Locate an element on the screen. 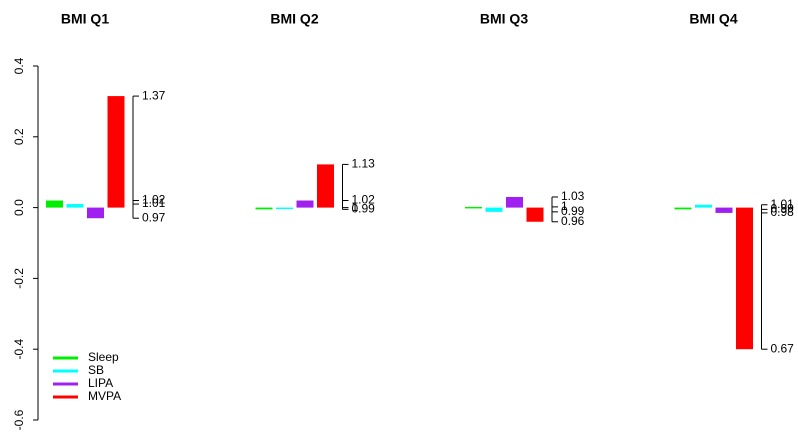 The width and height of the screenshot is (798, 434). panel-title: BMI Q4 is located at coordinates (713, 19).